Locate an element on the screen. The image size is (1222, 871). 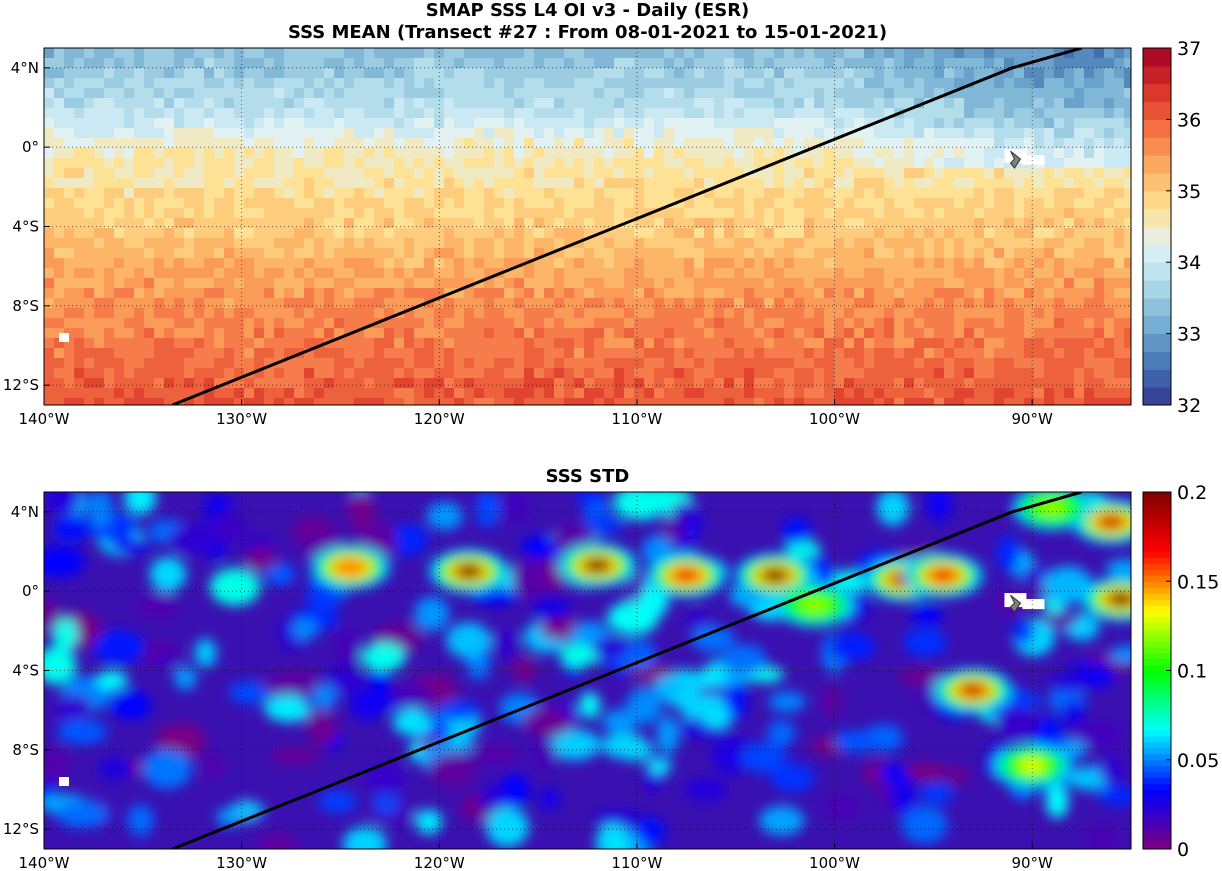
figure-title-line1: SMAP SSS L4 OI v3 - Daily (ESR) is located at coordinates (587, 10).